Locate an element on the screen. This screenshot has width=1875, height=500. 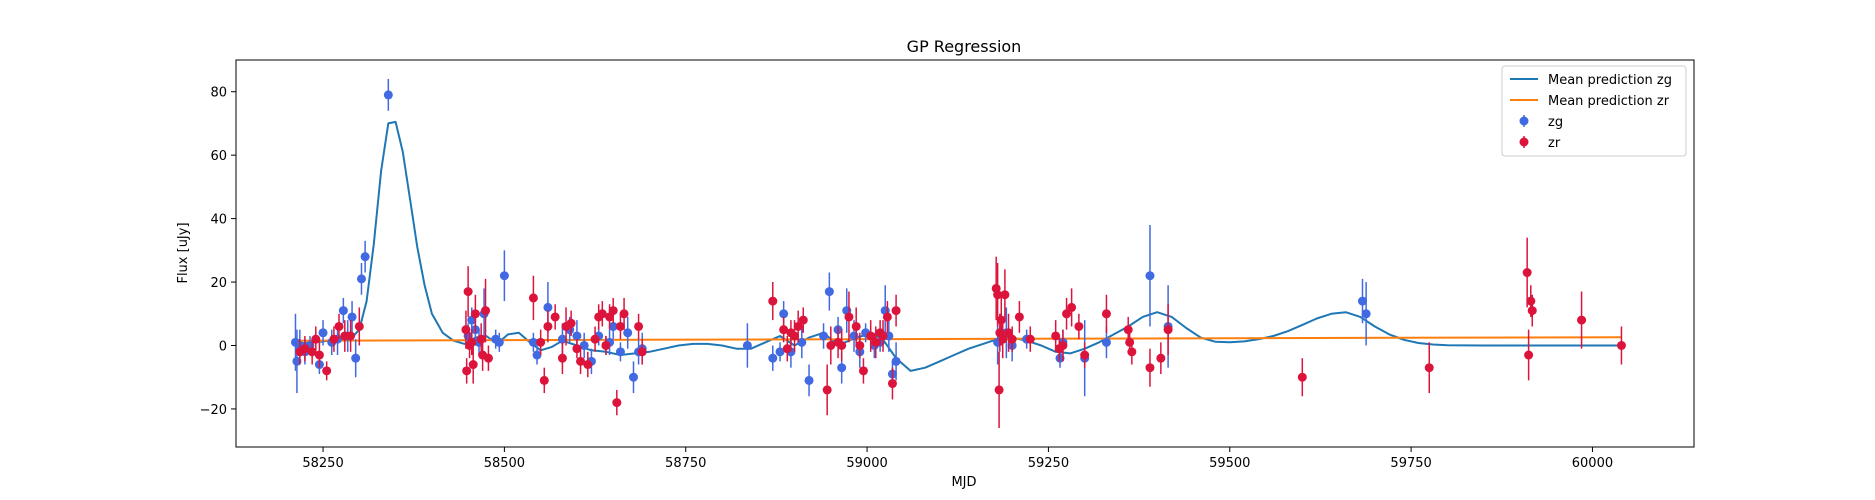
y-tick-label-3: 40 is located at coordinates (218, 220).